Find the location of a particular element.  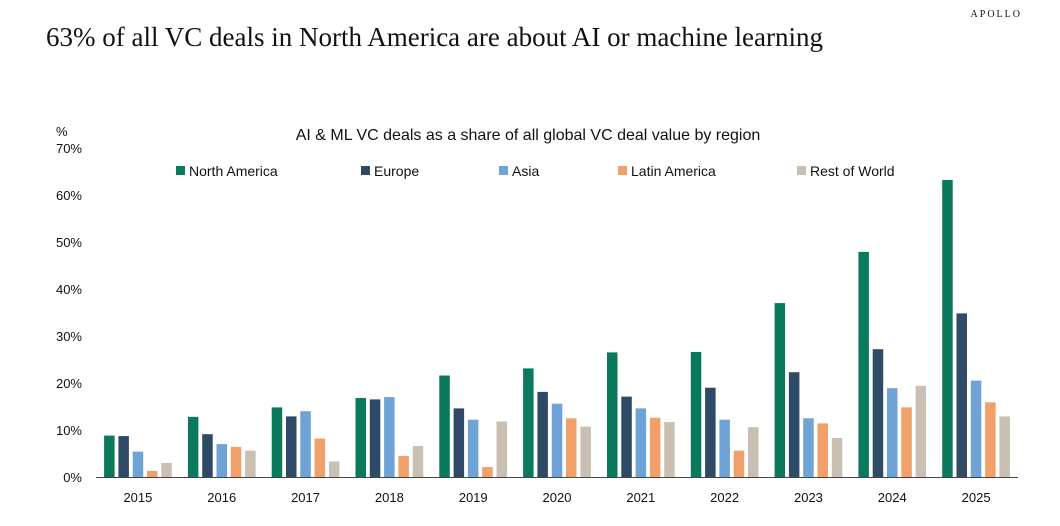

x-tick-label: 2025 is located at coordinates (976, 497).